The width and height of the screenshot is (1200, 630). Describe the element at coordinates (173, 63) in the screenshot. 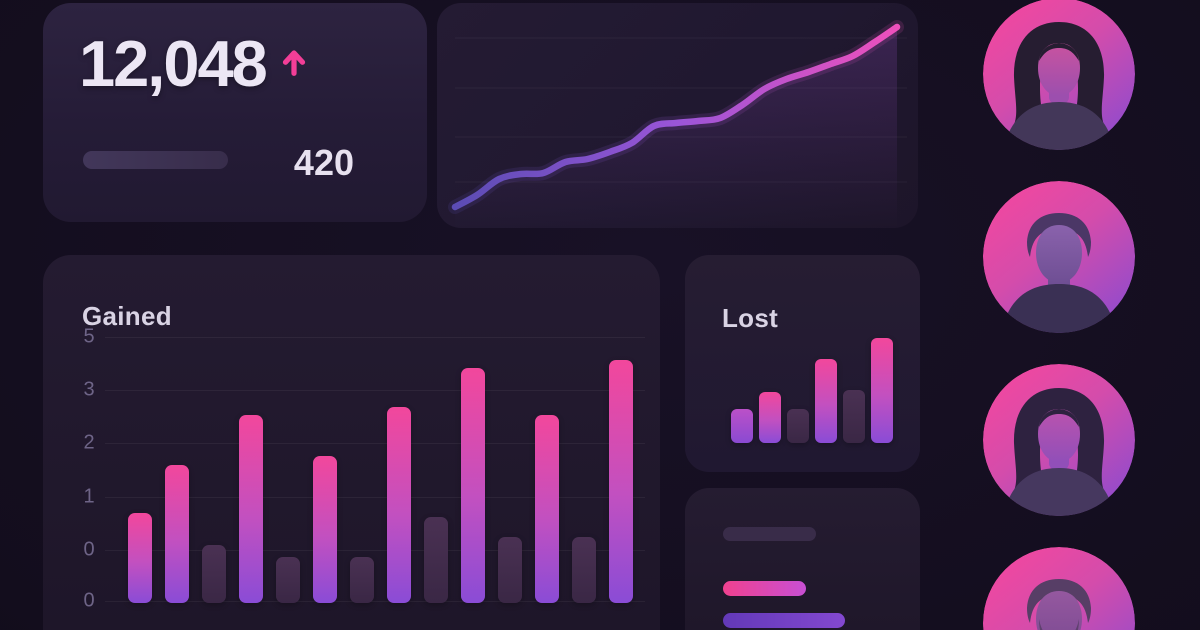

I see `stat-value: 12,048` at that location.